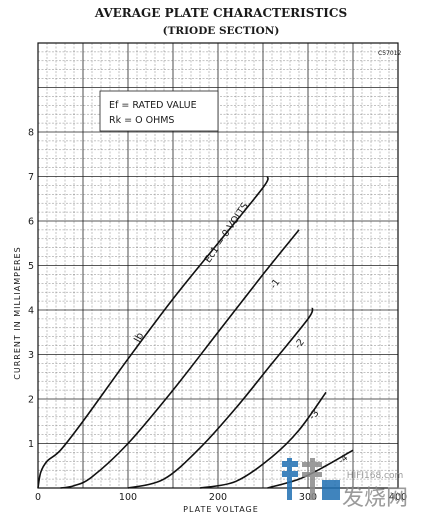 The image size is (443, 521). Describe the element at coordinates (128, 497) in the screenshot. I see `x-tick-label: 100` at that location.